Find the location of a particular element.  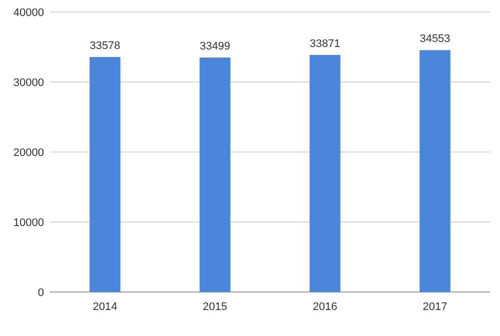

x-tick-label: 2017 is located at coordinates (435, 307).